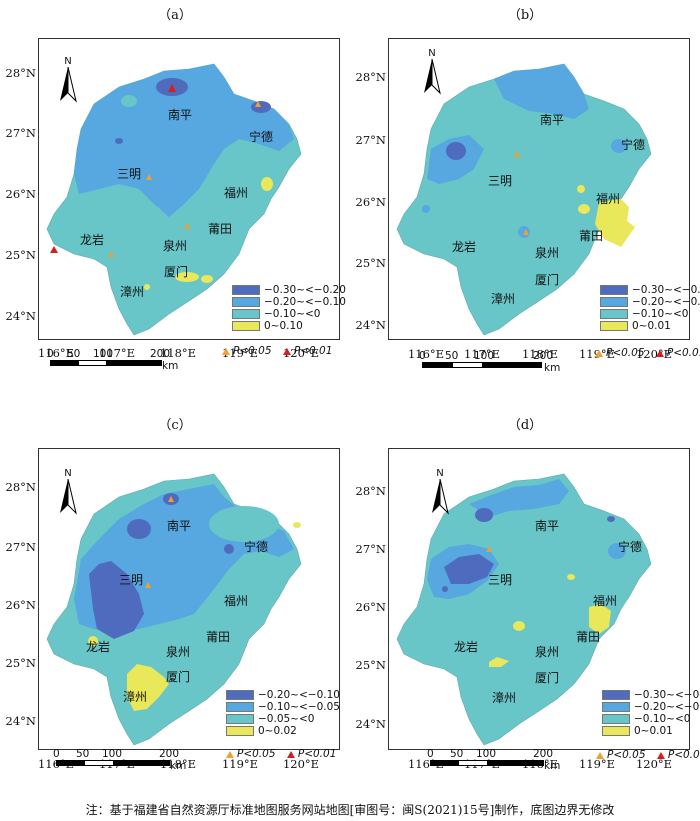 This screenshot has width=700, height=821. What do you see at coordinates (135, 697) in the screenshot?
I see `city-label: 漳州` at bounding box center [135, 697].